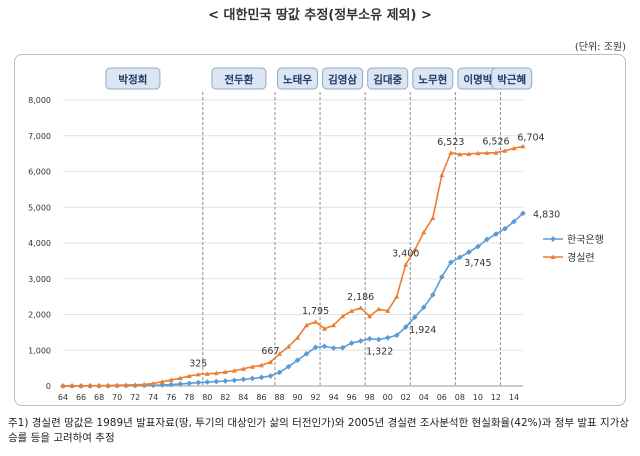  What do you see at coordinates (450, 142) in the screenshot?
I see `data-label: 6,523` at bounding box center [450, 142].